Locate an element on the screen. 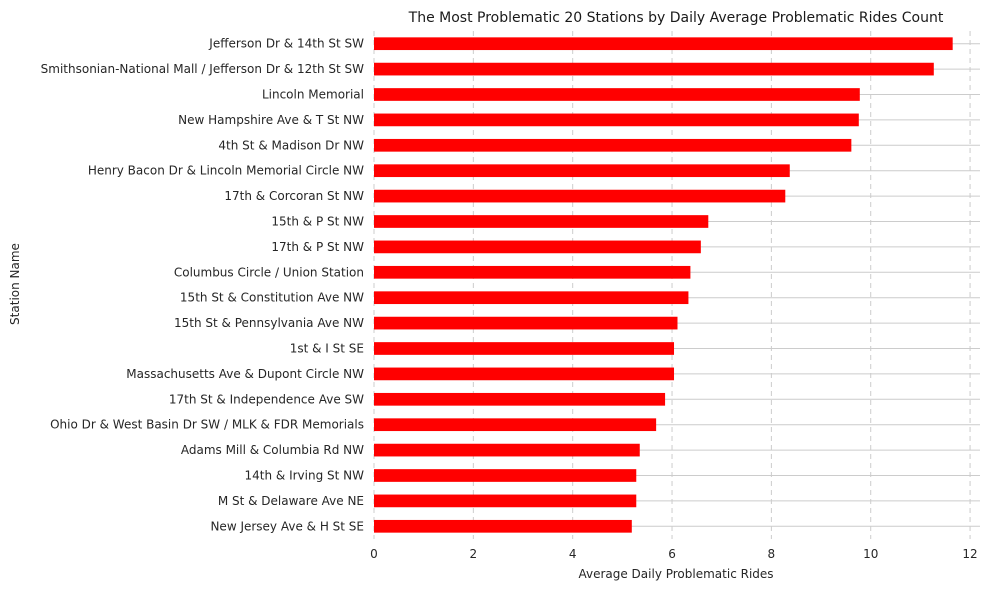 The image size is (989, 590). x-tick-label: 6 is located at coordinates (672, 554).